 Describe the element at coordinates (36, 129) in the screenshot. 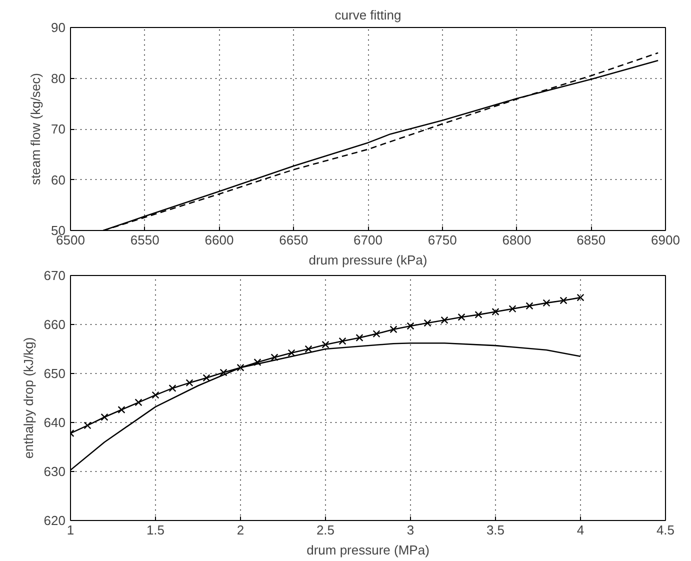

I see `y-axis-title: steam flow (kg/sec)` at that location.